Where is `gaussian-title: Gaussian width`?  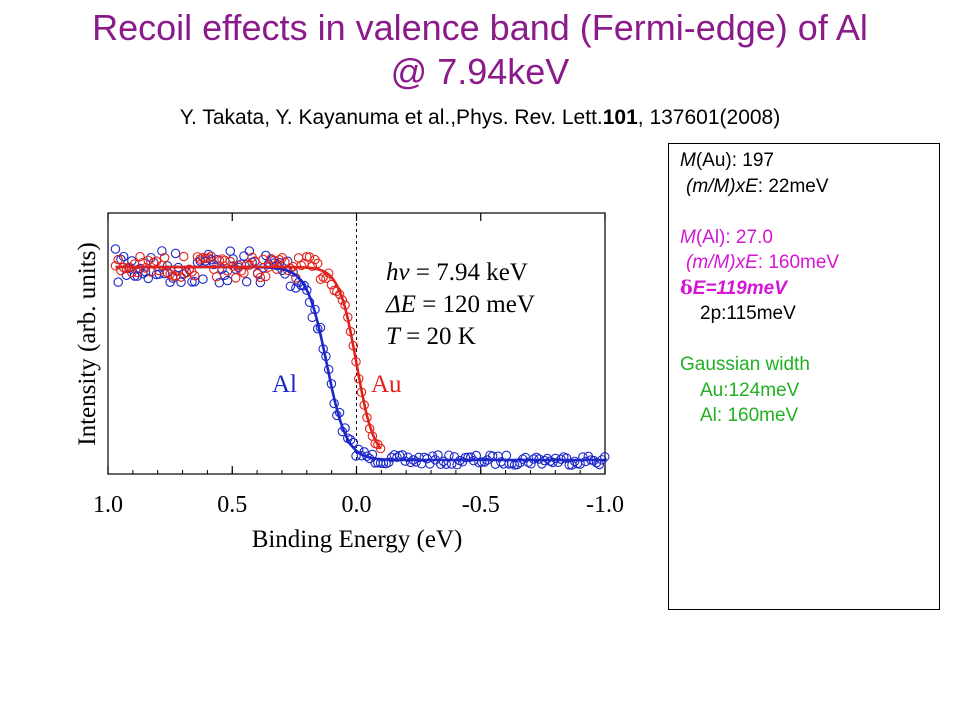 gaussian-title: Gaussian width is located at coordinates (745, 364).